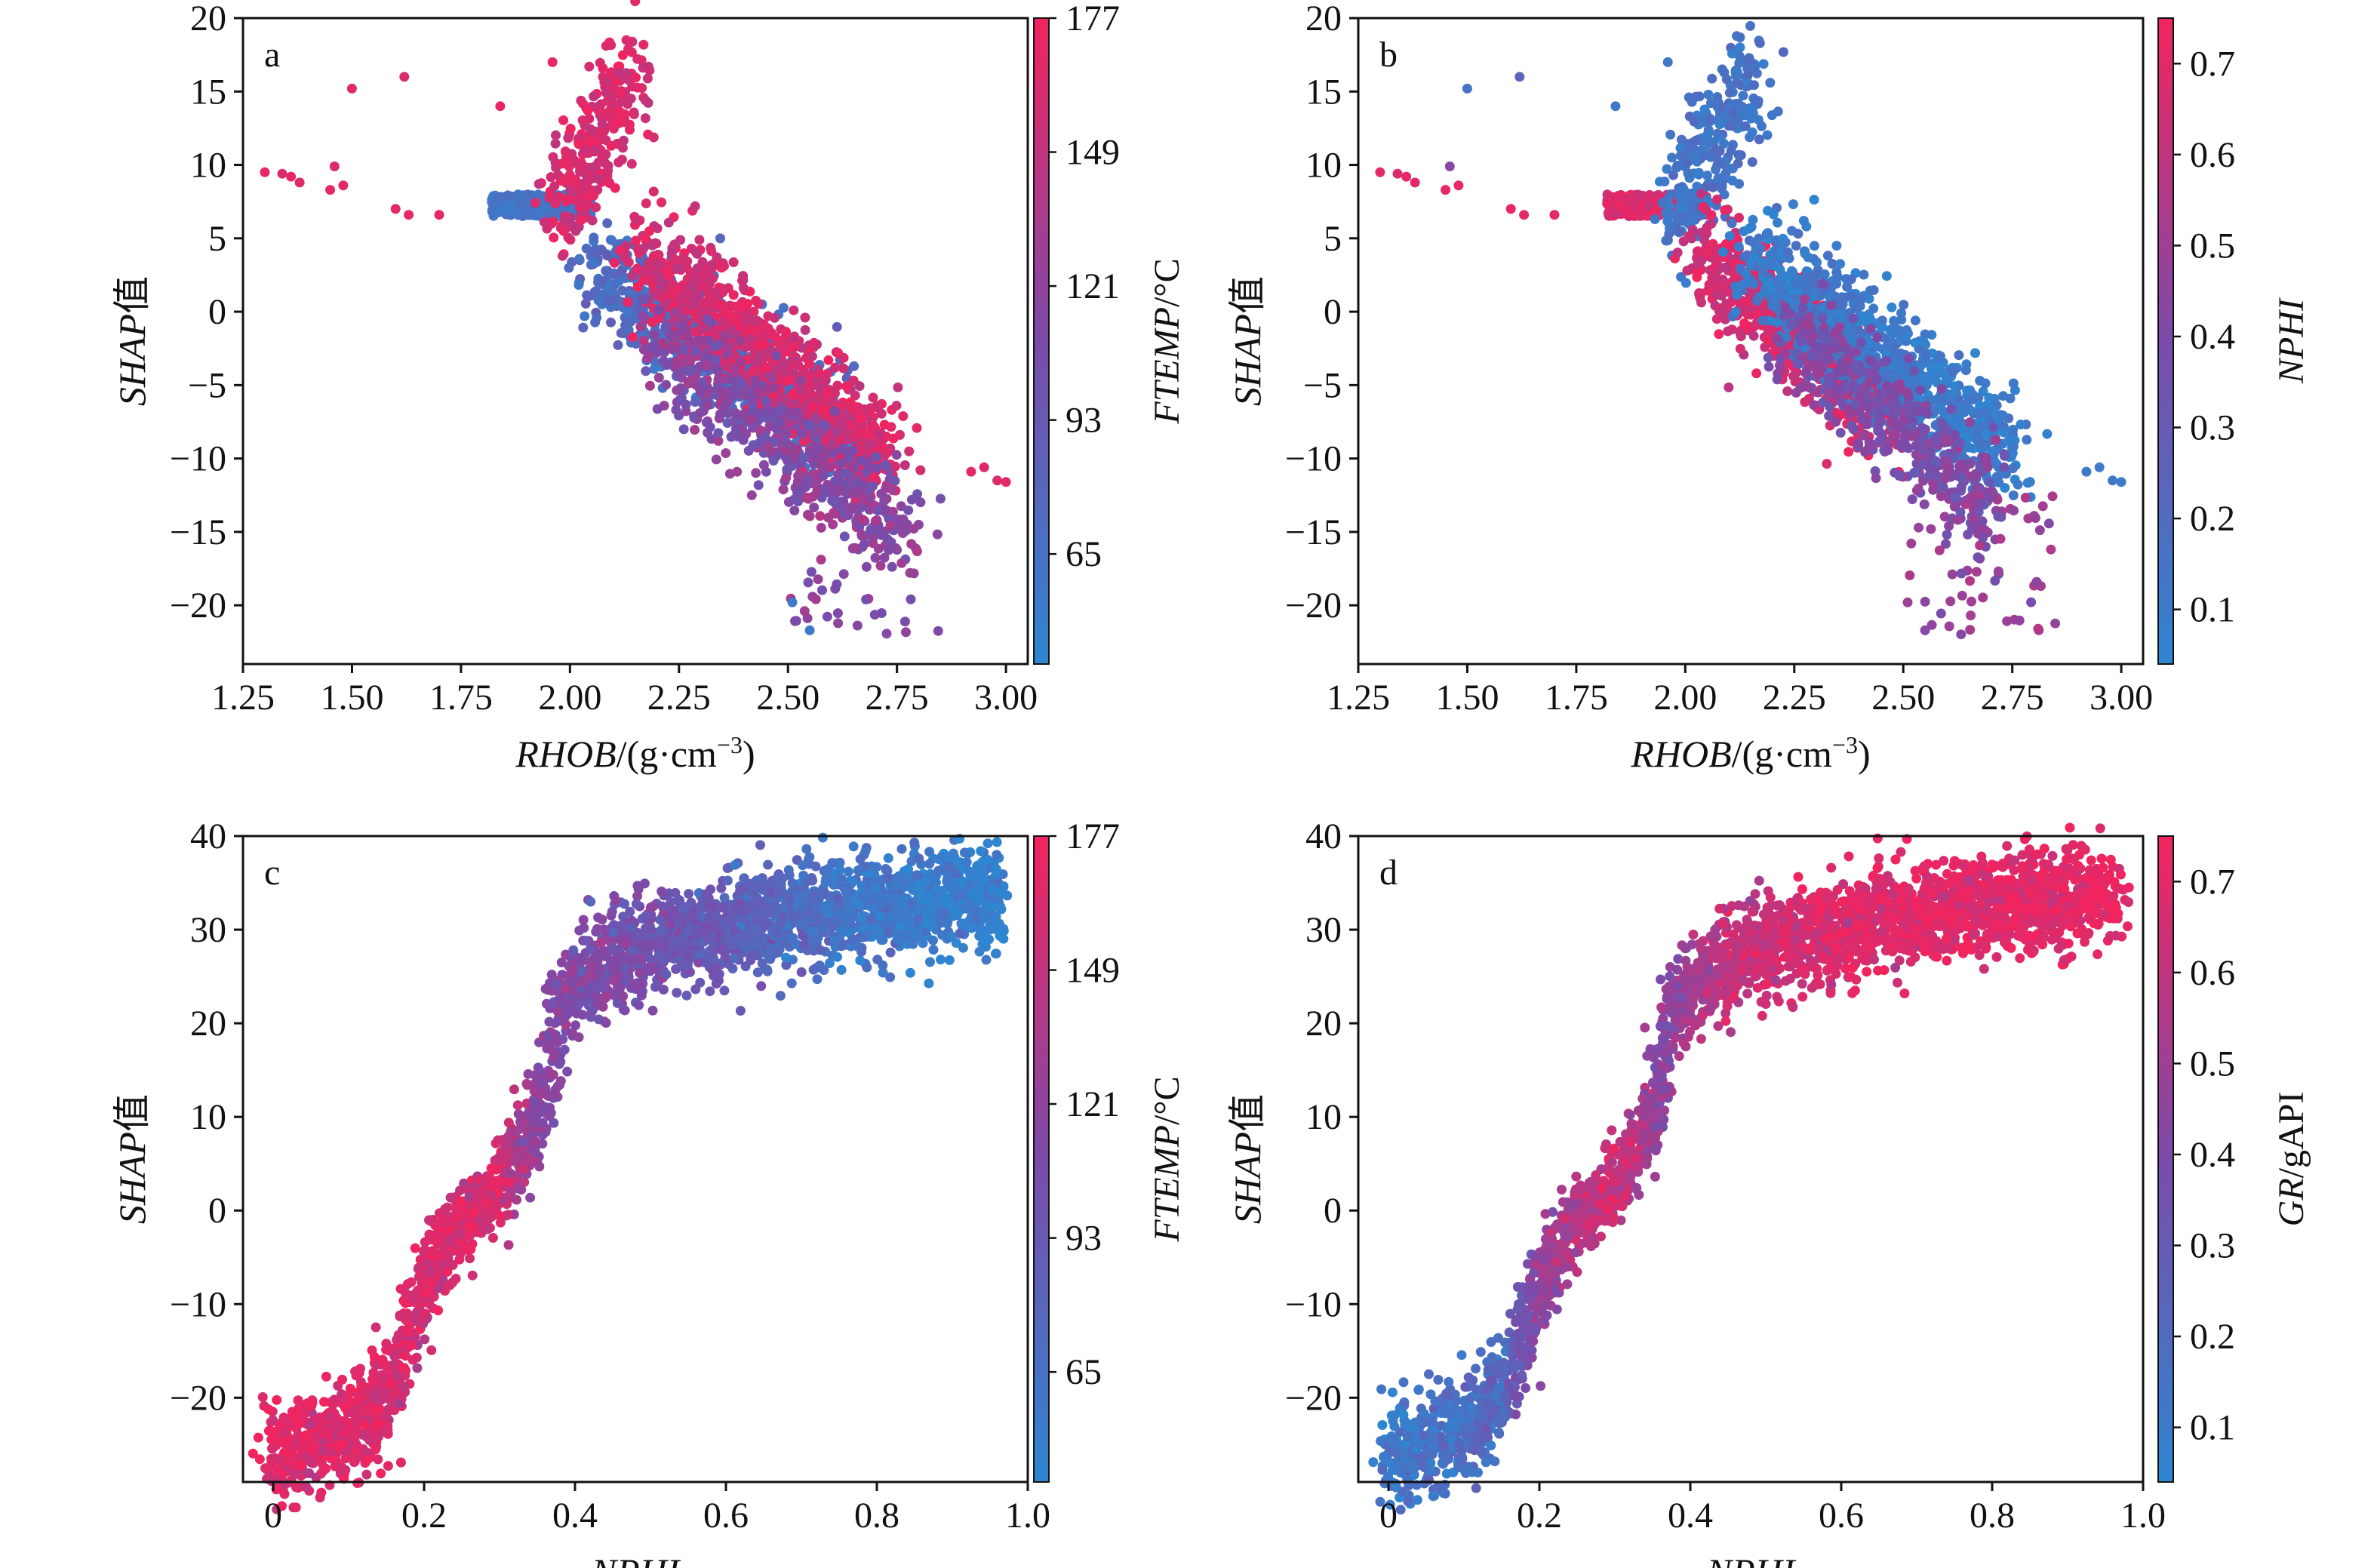 This screenshot has height=1568, width=2377. I want to click on y-axis-label: SHAP值, so click(132, 341).